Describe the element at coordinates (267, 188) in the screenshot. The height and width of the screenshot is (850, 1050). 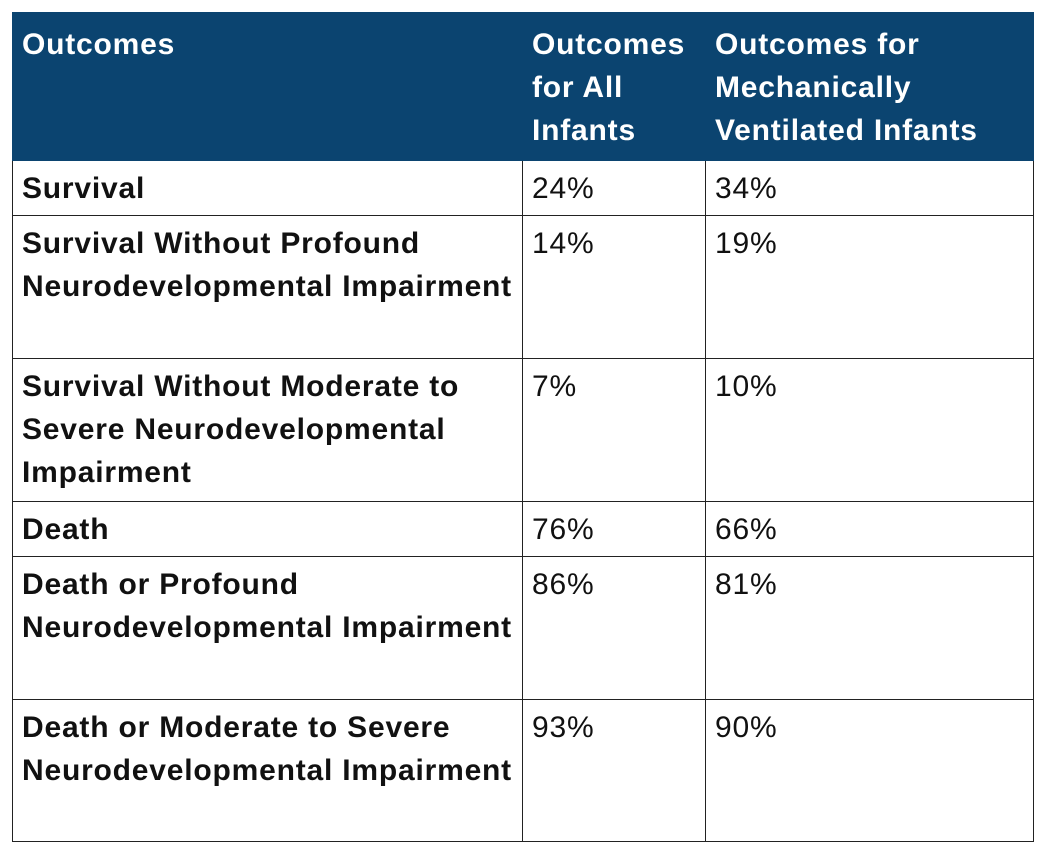
I see `outcome-label: Survival` at that location.